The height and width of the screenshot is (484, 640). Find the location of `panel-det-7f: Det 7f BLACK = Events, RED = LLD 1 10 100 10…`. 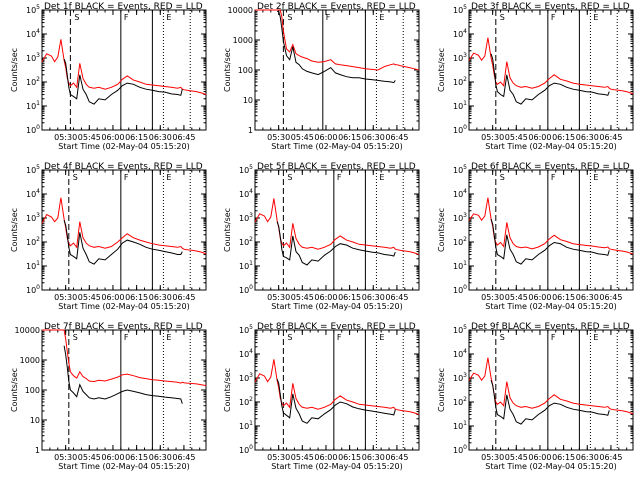

panel-det-7f: Det 7f BLACK = Events, RED = LLD 1 10 100 10… is located at coordinates (108, 396).